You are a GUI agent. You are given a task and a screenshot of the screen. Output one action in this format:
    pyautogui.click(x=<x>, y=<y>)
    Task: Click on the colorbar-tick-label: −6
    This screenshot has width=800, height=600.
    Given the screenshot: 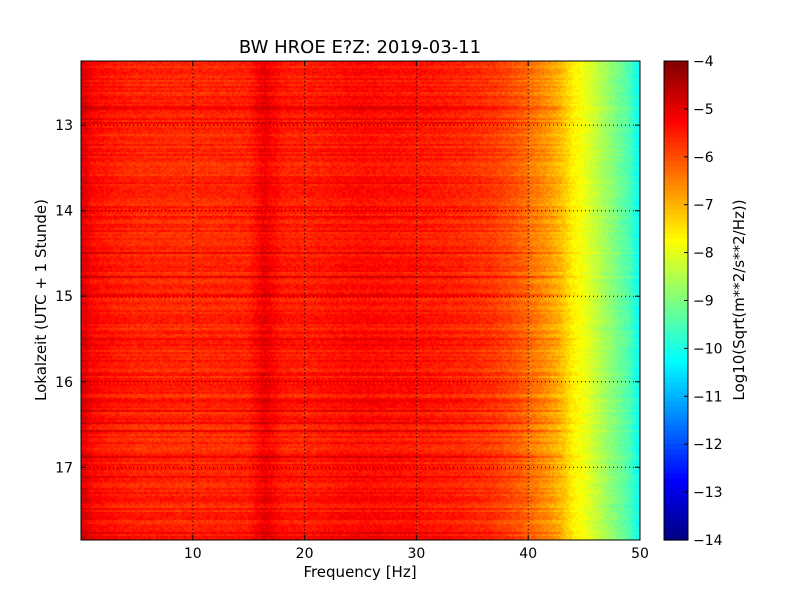 What is the action you would take?
    pyautogui.click(x=703, y=158)
    